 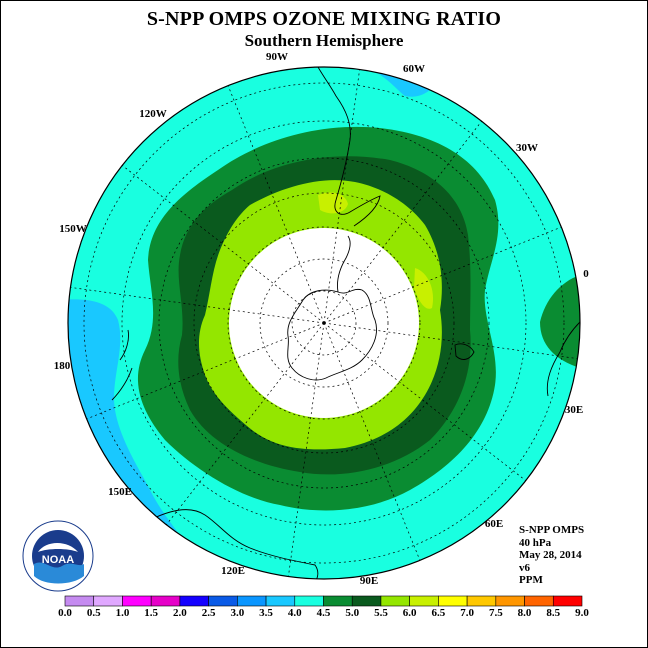 What do you see at coordinates (582, 613) in the screenshot?
I see `colorbar-tick-label: 9.0` at bounding box center [582, 613].